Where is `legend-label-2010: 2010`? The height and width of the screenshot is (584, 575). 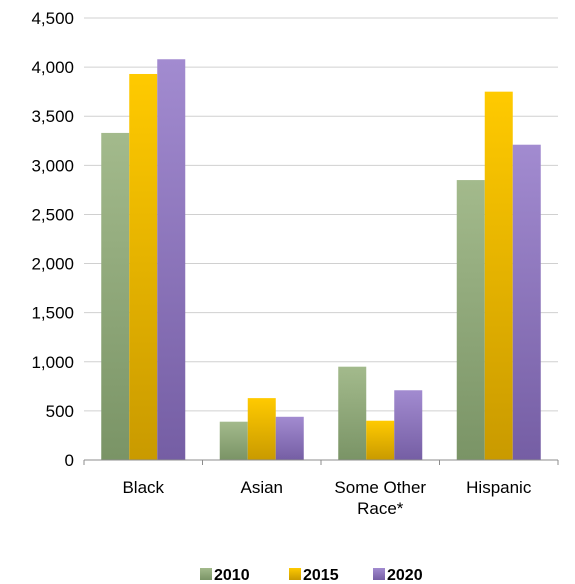
legend-label-2010: 2010 is located at coordinates (232, 575).